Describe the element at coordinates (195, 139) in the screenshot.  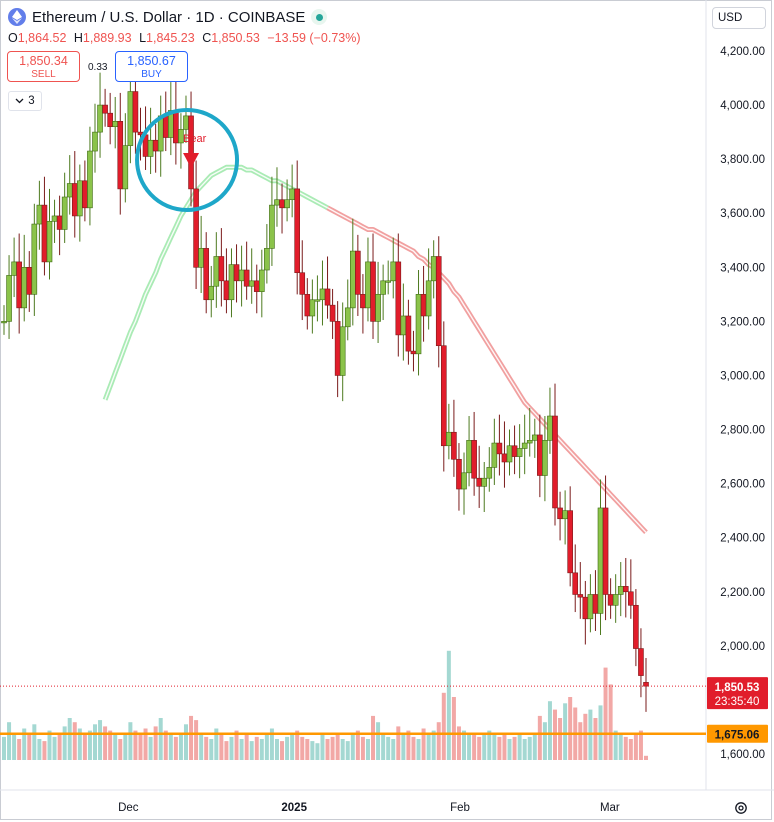
I see `bear-signal-label: Bear` at that location.